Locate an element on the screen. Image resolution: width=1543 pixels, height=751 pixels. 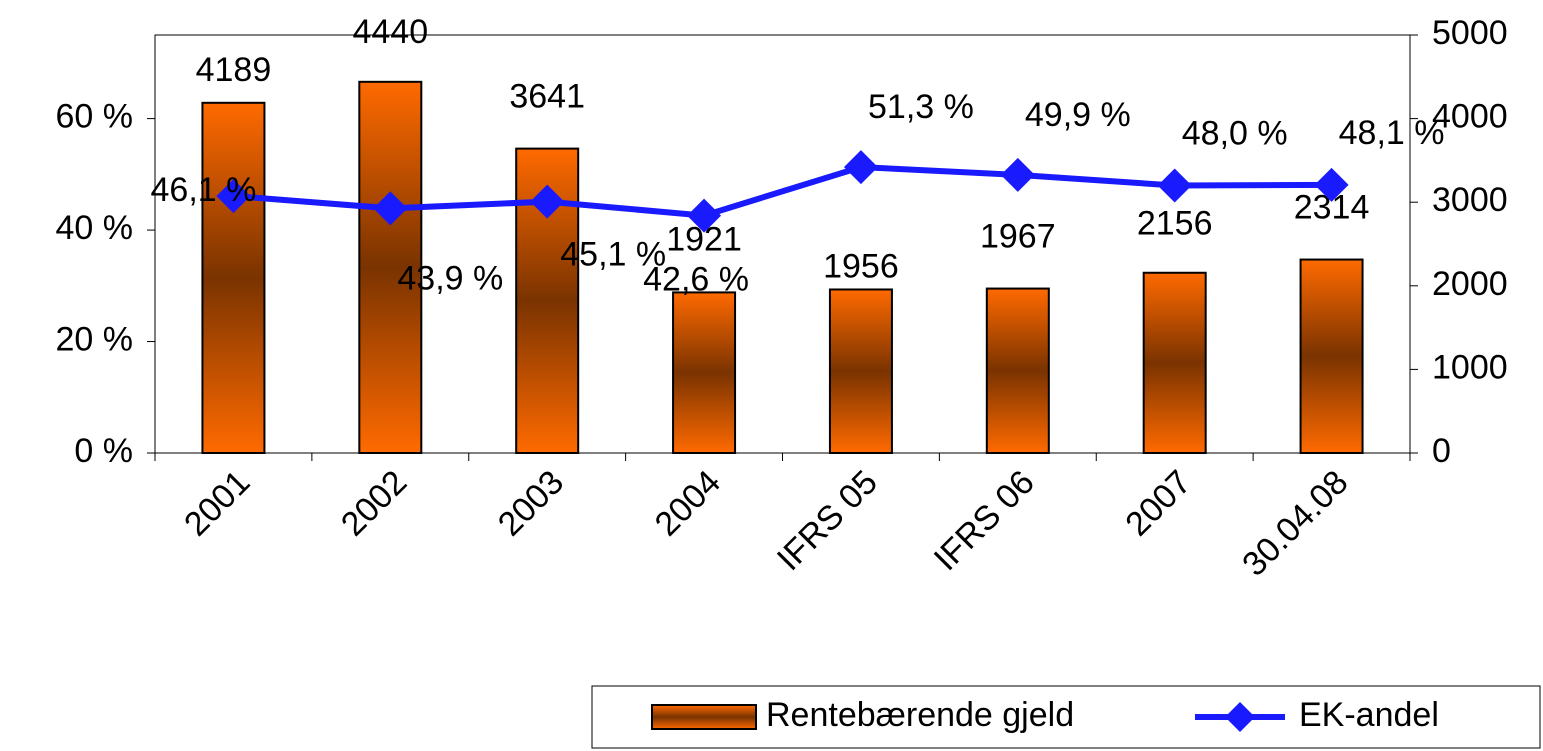
line-value-label: 45,1 % is located at coordinates (613, 255).